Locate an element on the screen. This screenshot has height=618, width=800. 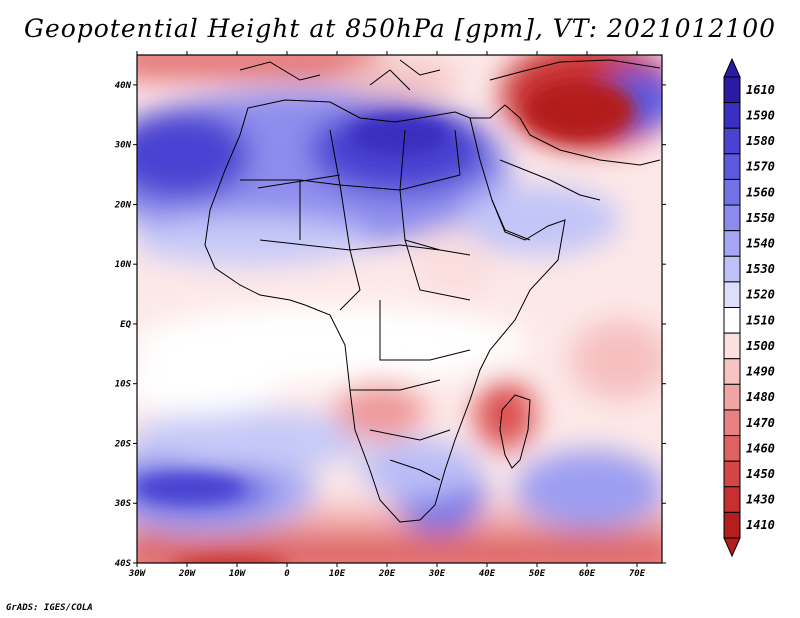
colorbar-label: 1570 is located at coordinates (760, 167).